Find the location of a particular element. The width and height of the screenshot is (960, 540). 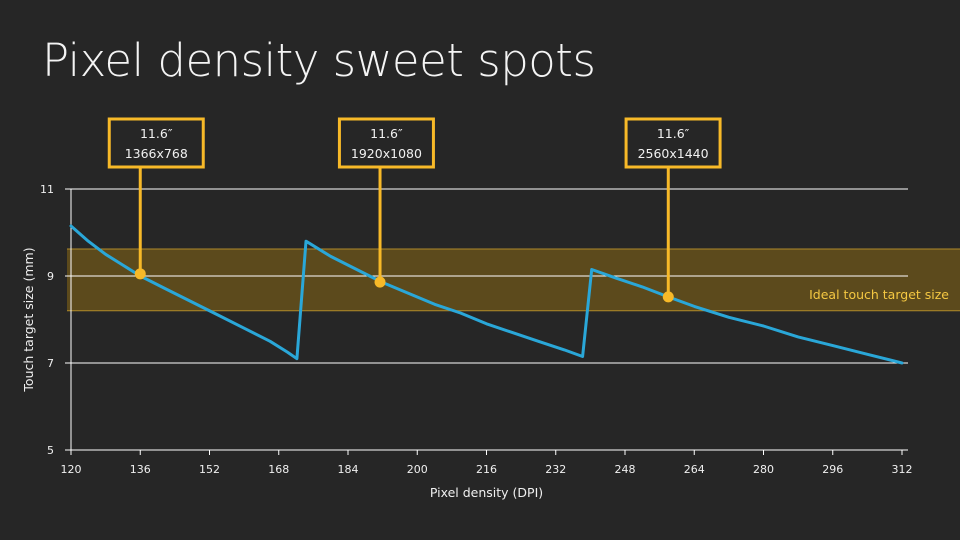

ideal-band is located at coordinates (513, 280).